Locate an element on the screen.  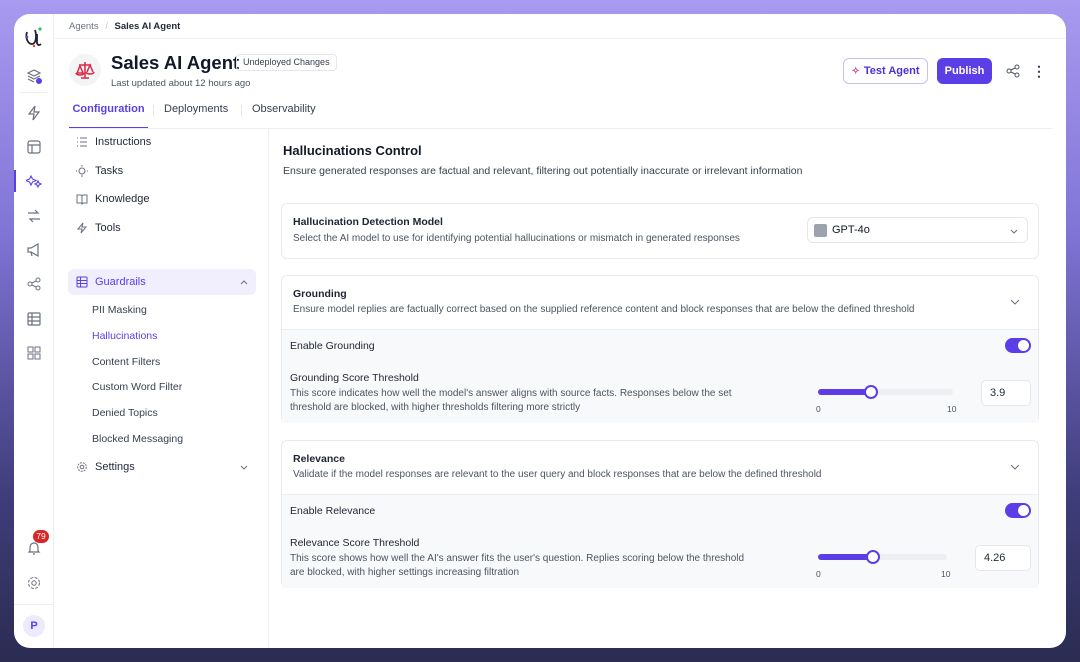
nav-tools: Tools is located at coordinates (162, 228).